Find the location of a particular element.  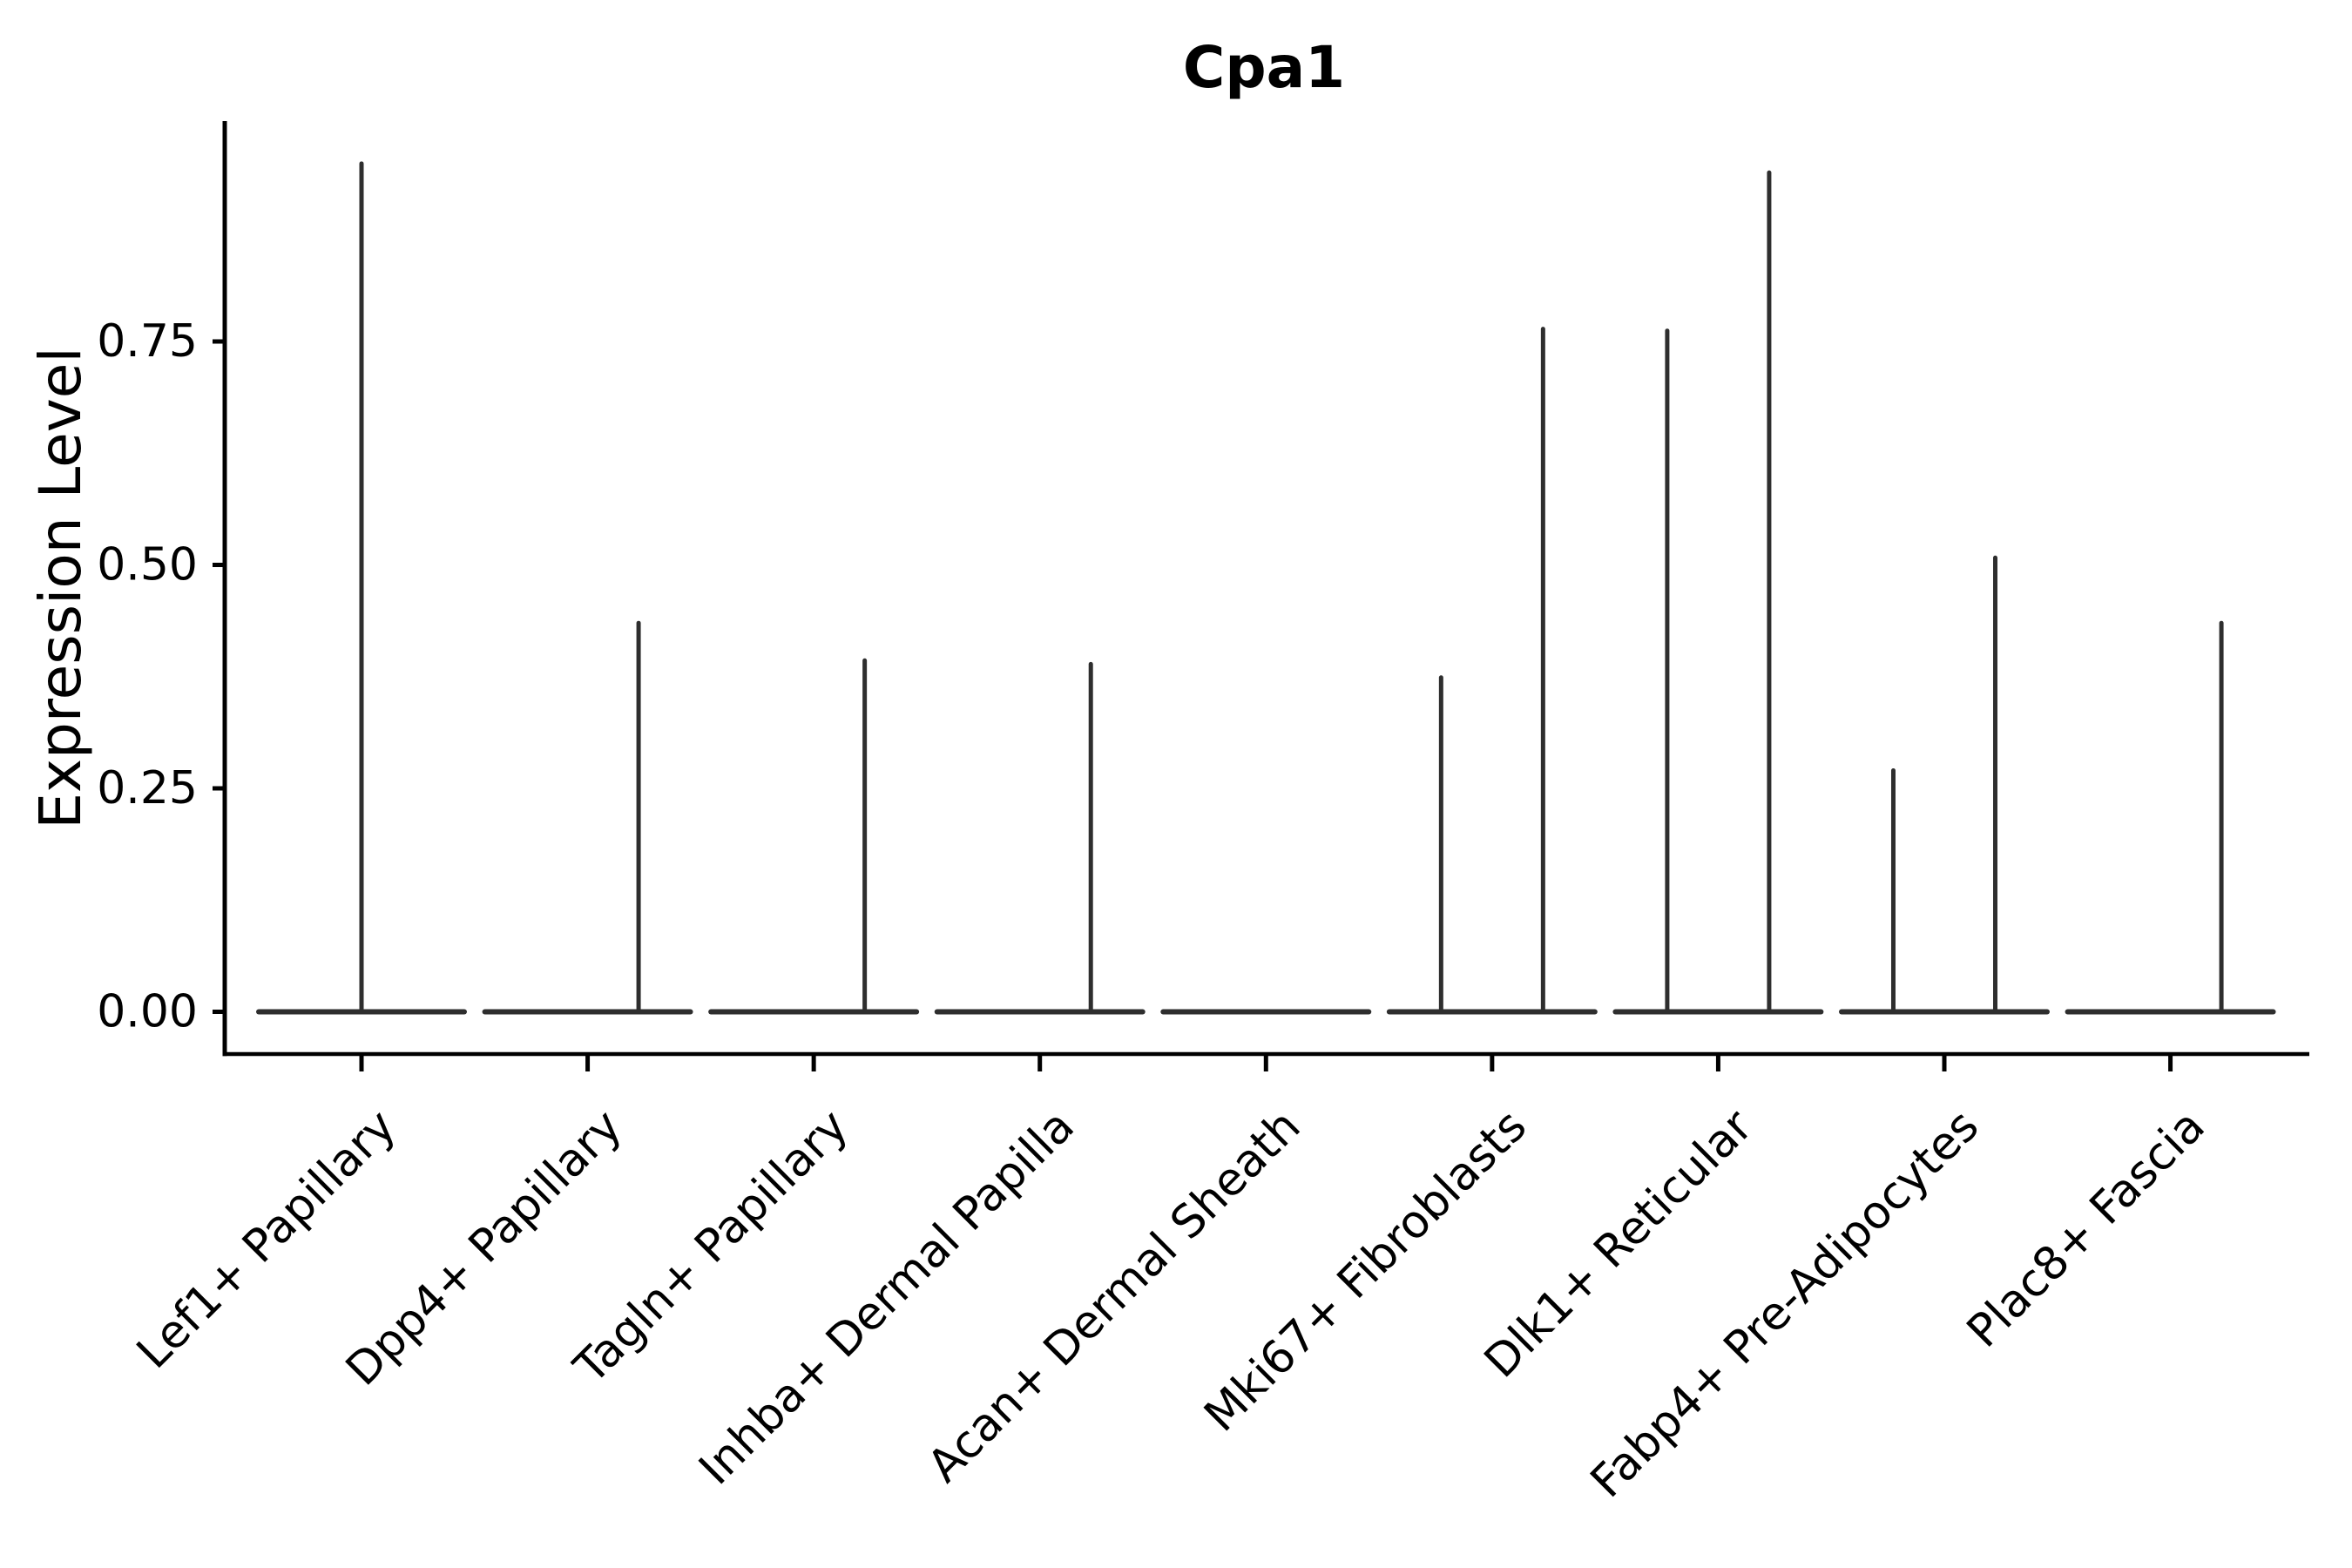

y-tick-label: 0.50 is located at coordinates (147, 565).